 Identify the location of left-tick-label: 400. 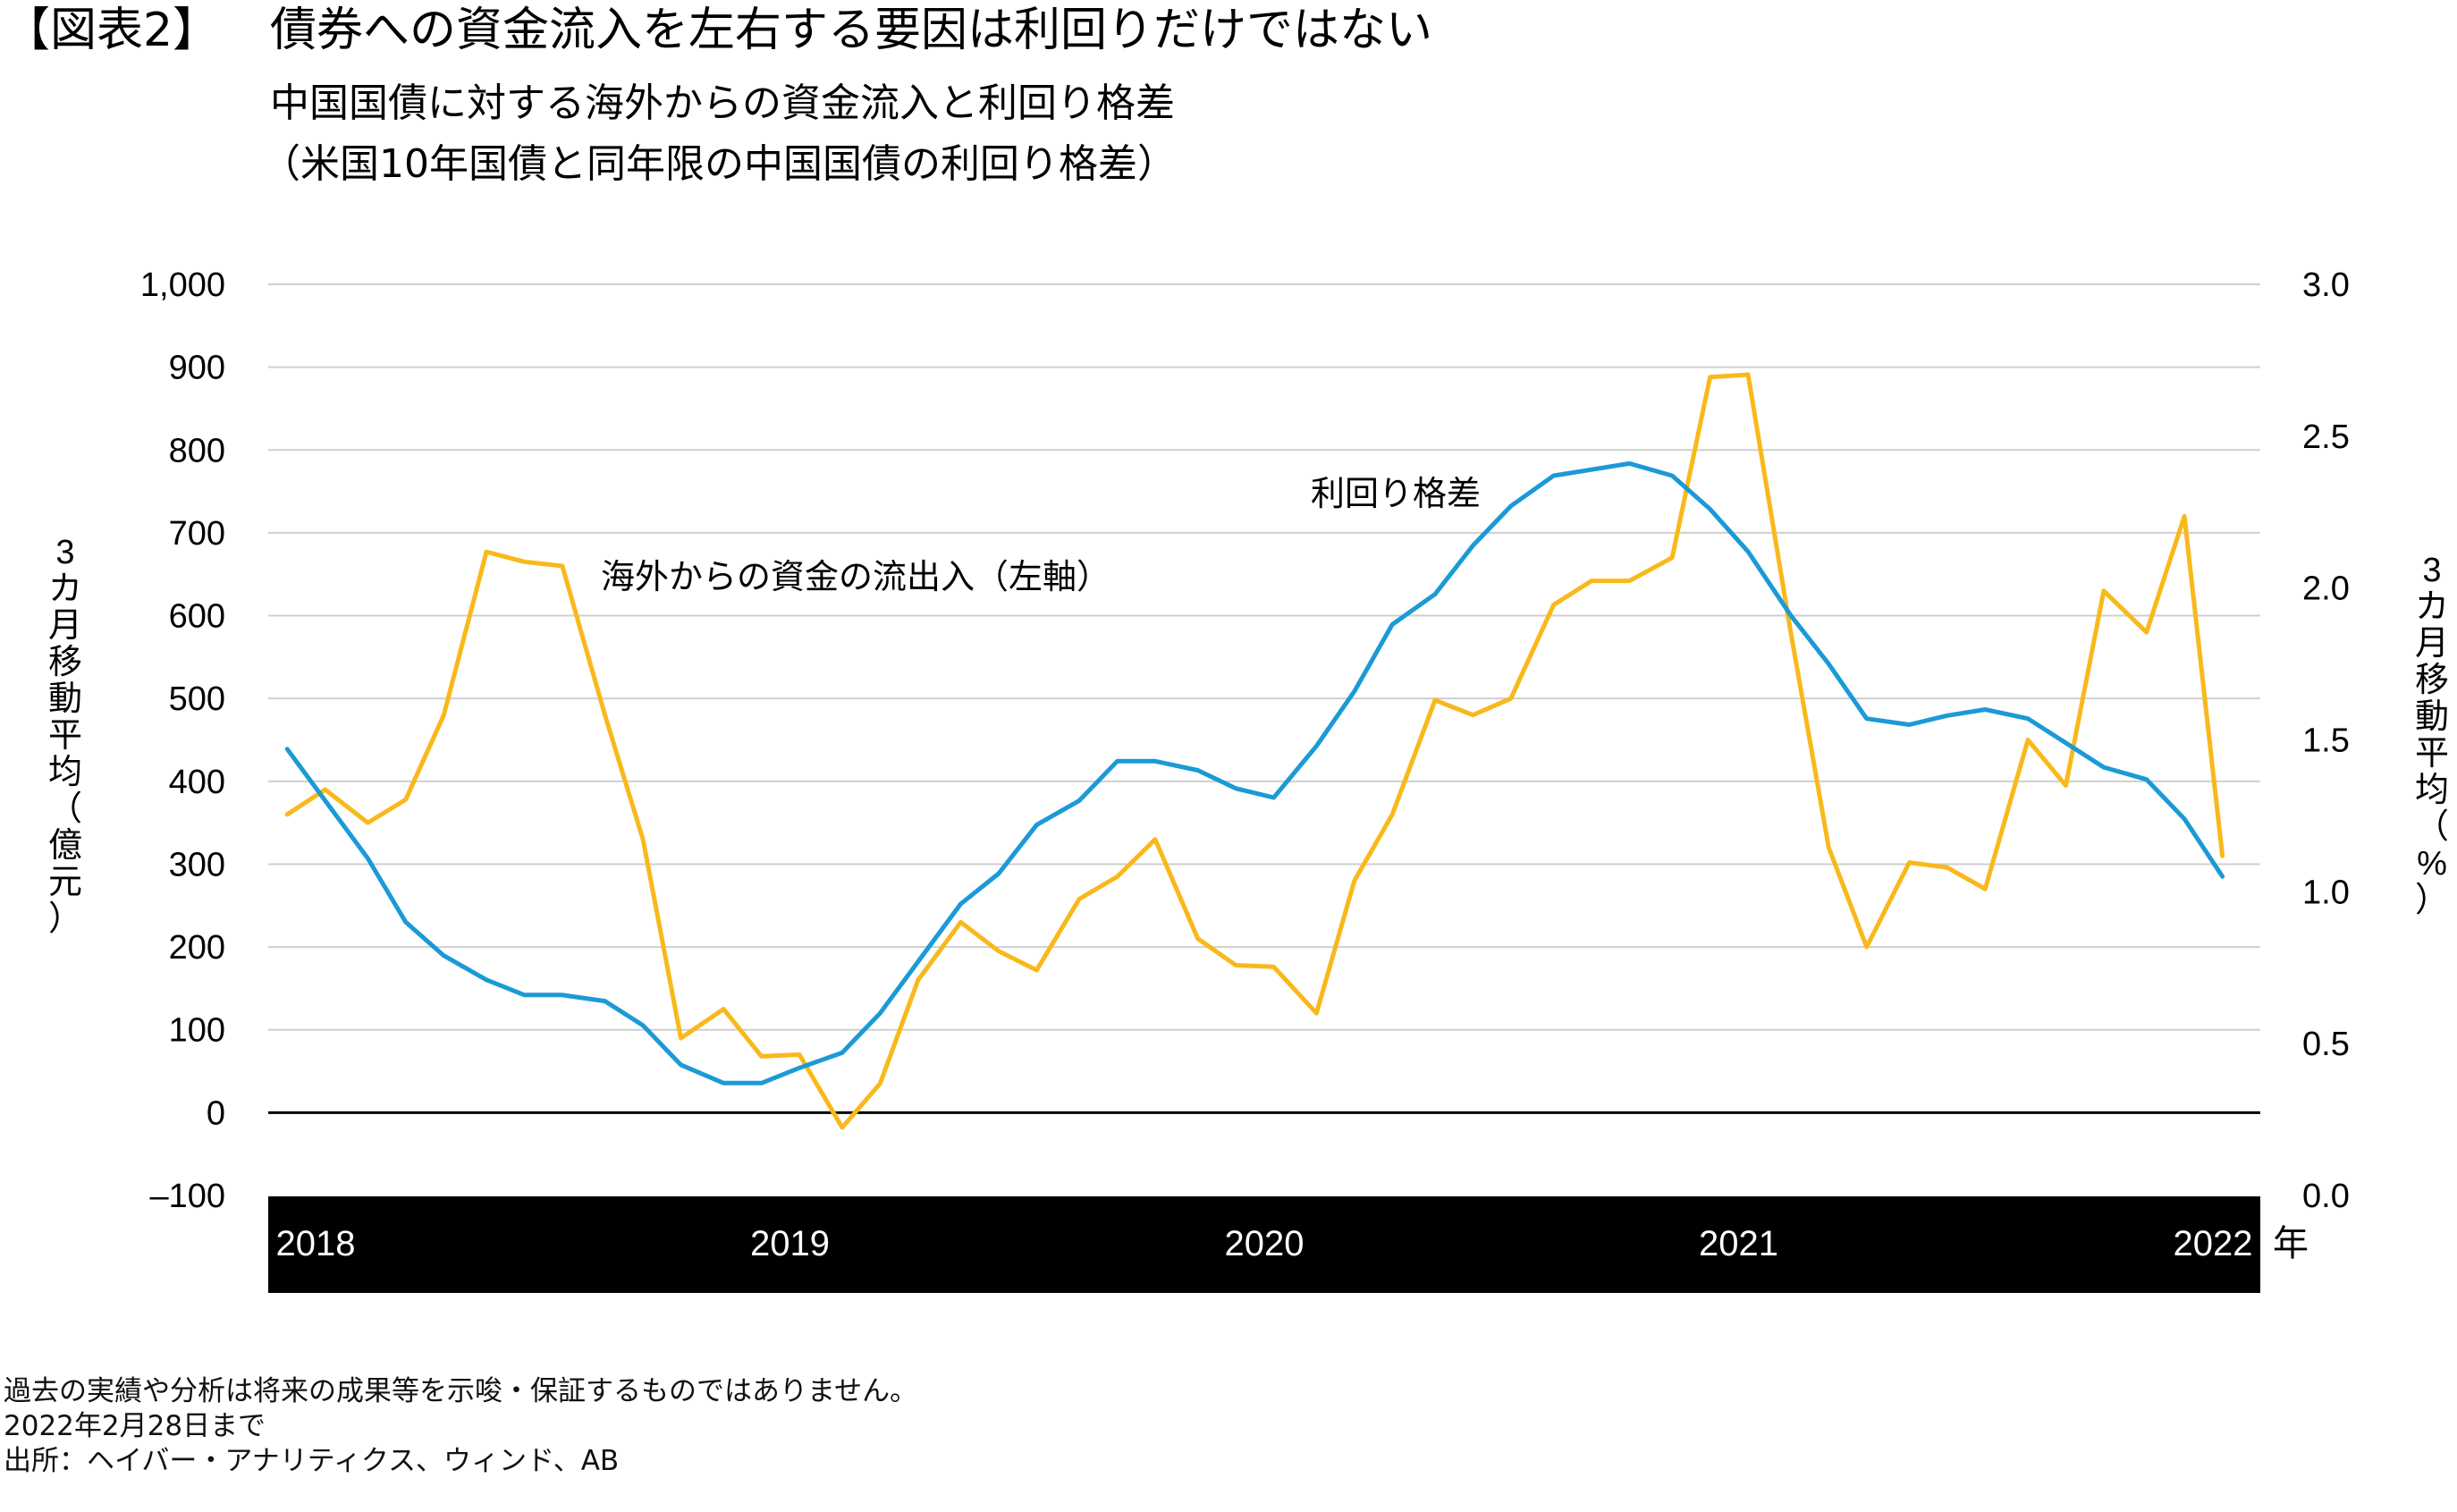
(197, 782).